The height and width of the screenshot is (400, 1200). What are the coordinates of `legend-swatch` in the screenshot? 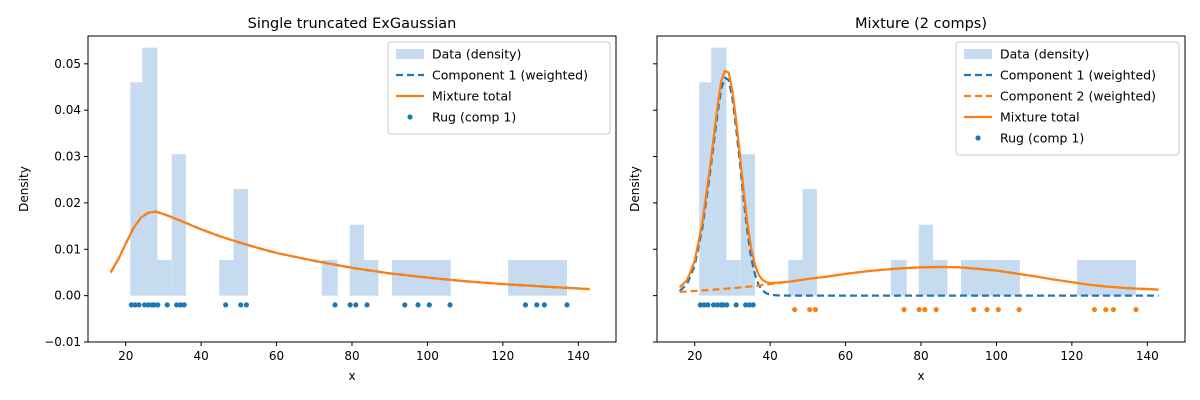 It's located at (410, 54).